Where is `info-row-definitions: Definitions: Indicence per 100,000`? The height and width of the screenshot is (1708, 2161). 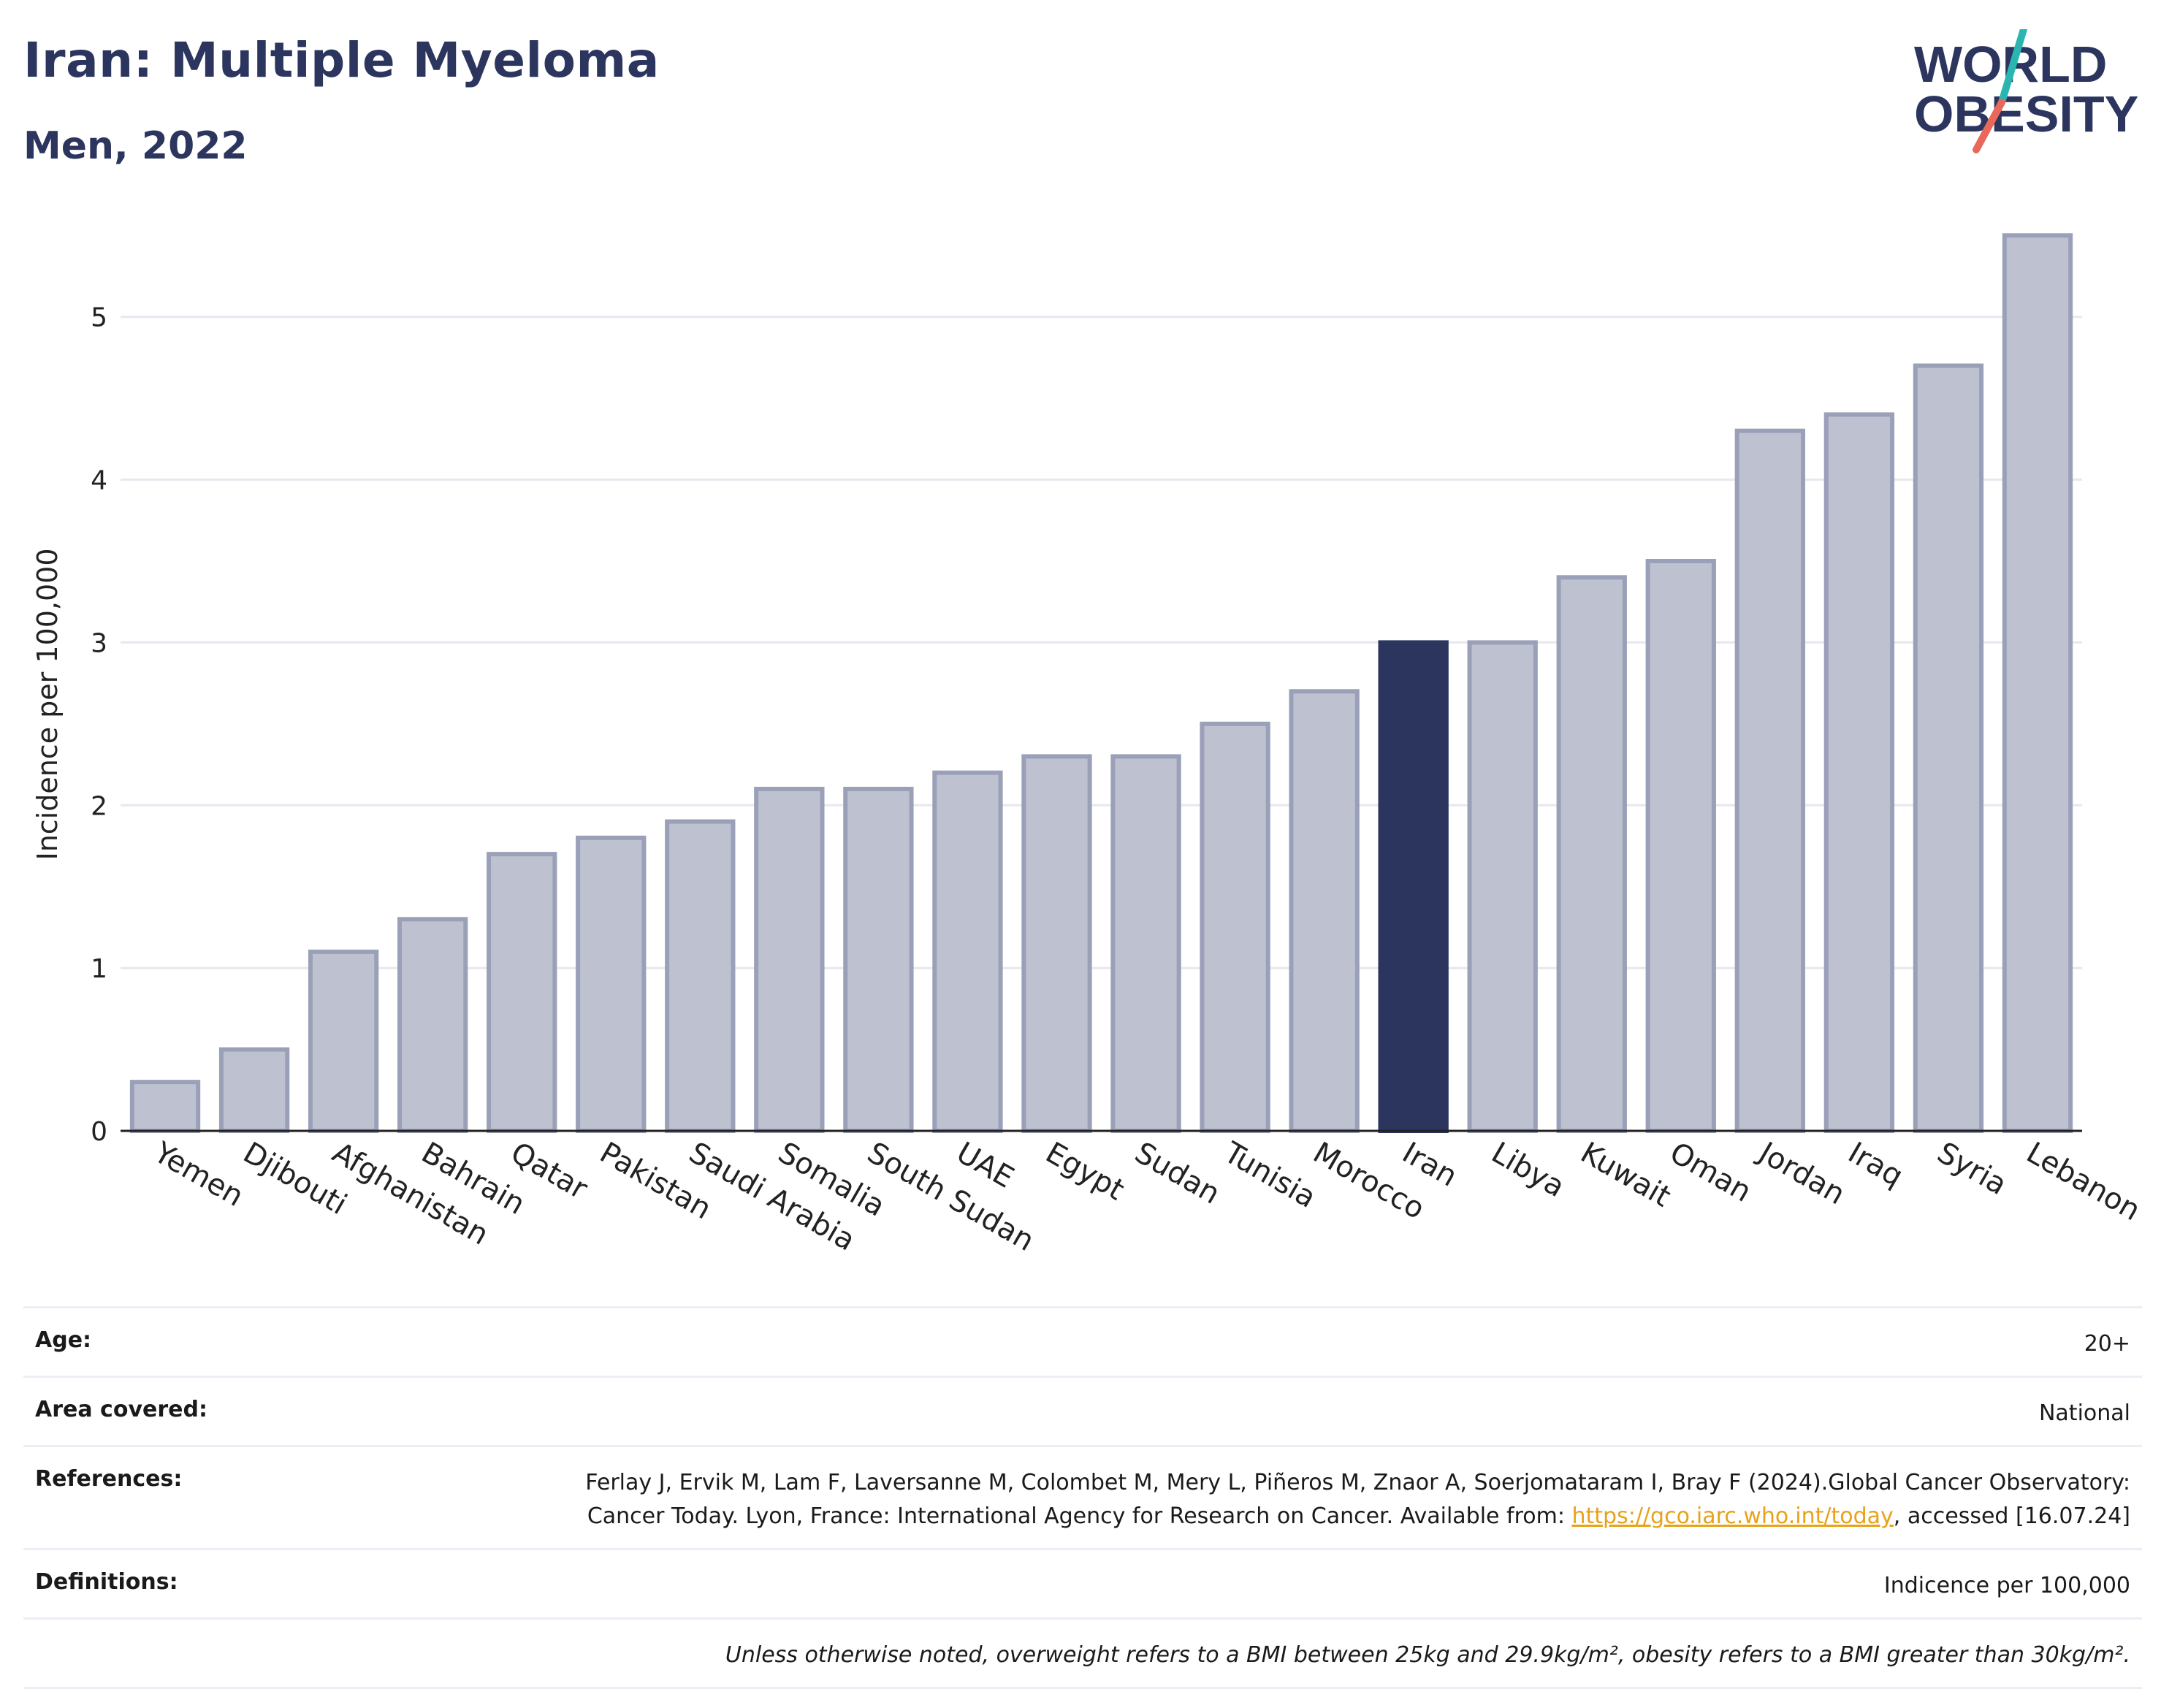 info-row-definitions: Definitions: Indicence per 100,000 is located at coordinates (1082, 1582).